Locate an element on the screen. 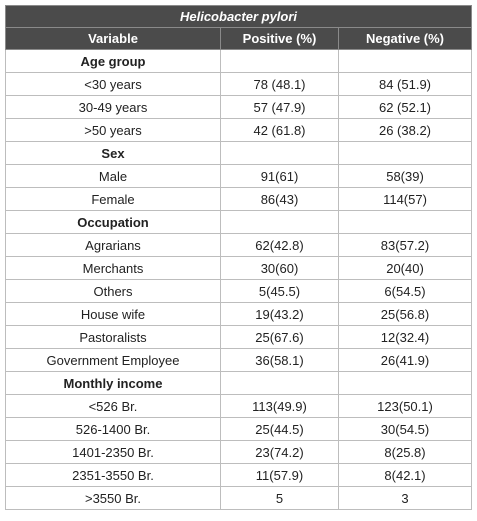 Image resolution: width=477 pixels, height=521 pixels. column-header: Variable is located at coordinates (113, 38).